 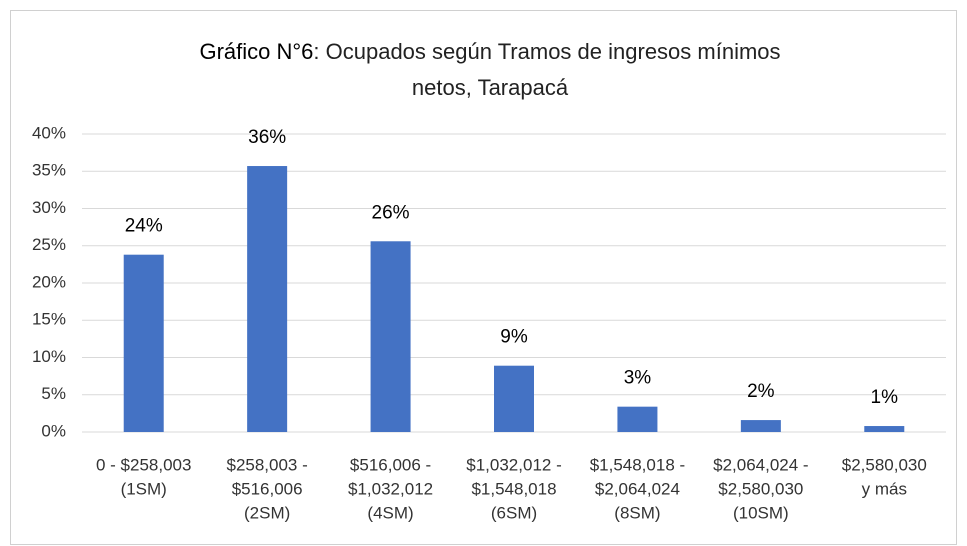 I want to click on value-label: 1%, so click(x=885, y=397).